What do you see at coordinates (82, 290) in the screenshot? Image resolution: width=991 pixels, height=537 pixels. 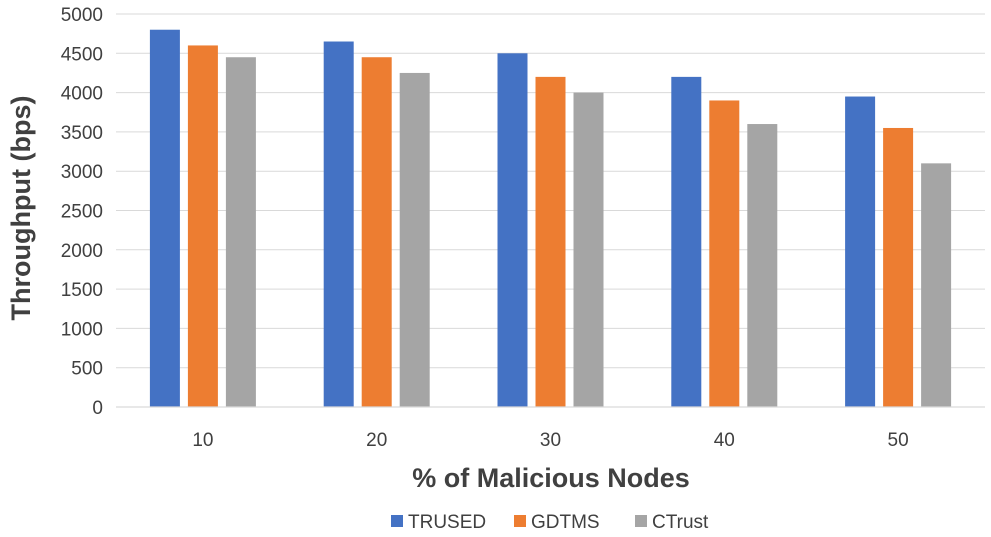 I see `y-tick-label: 1500` at bounding box center [82, 290].